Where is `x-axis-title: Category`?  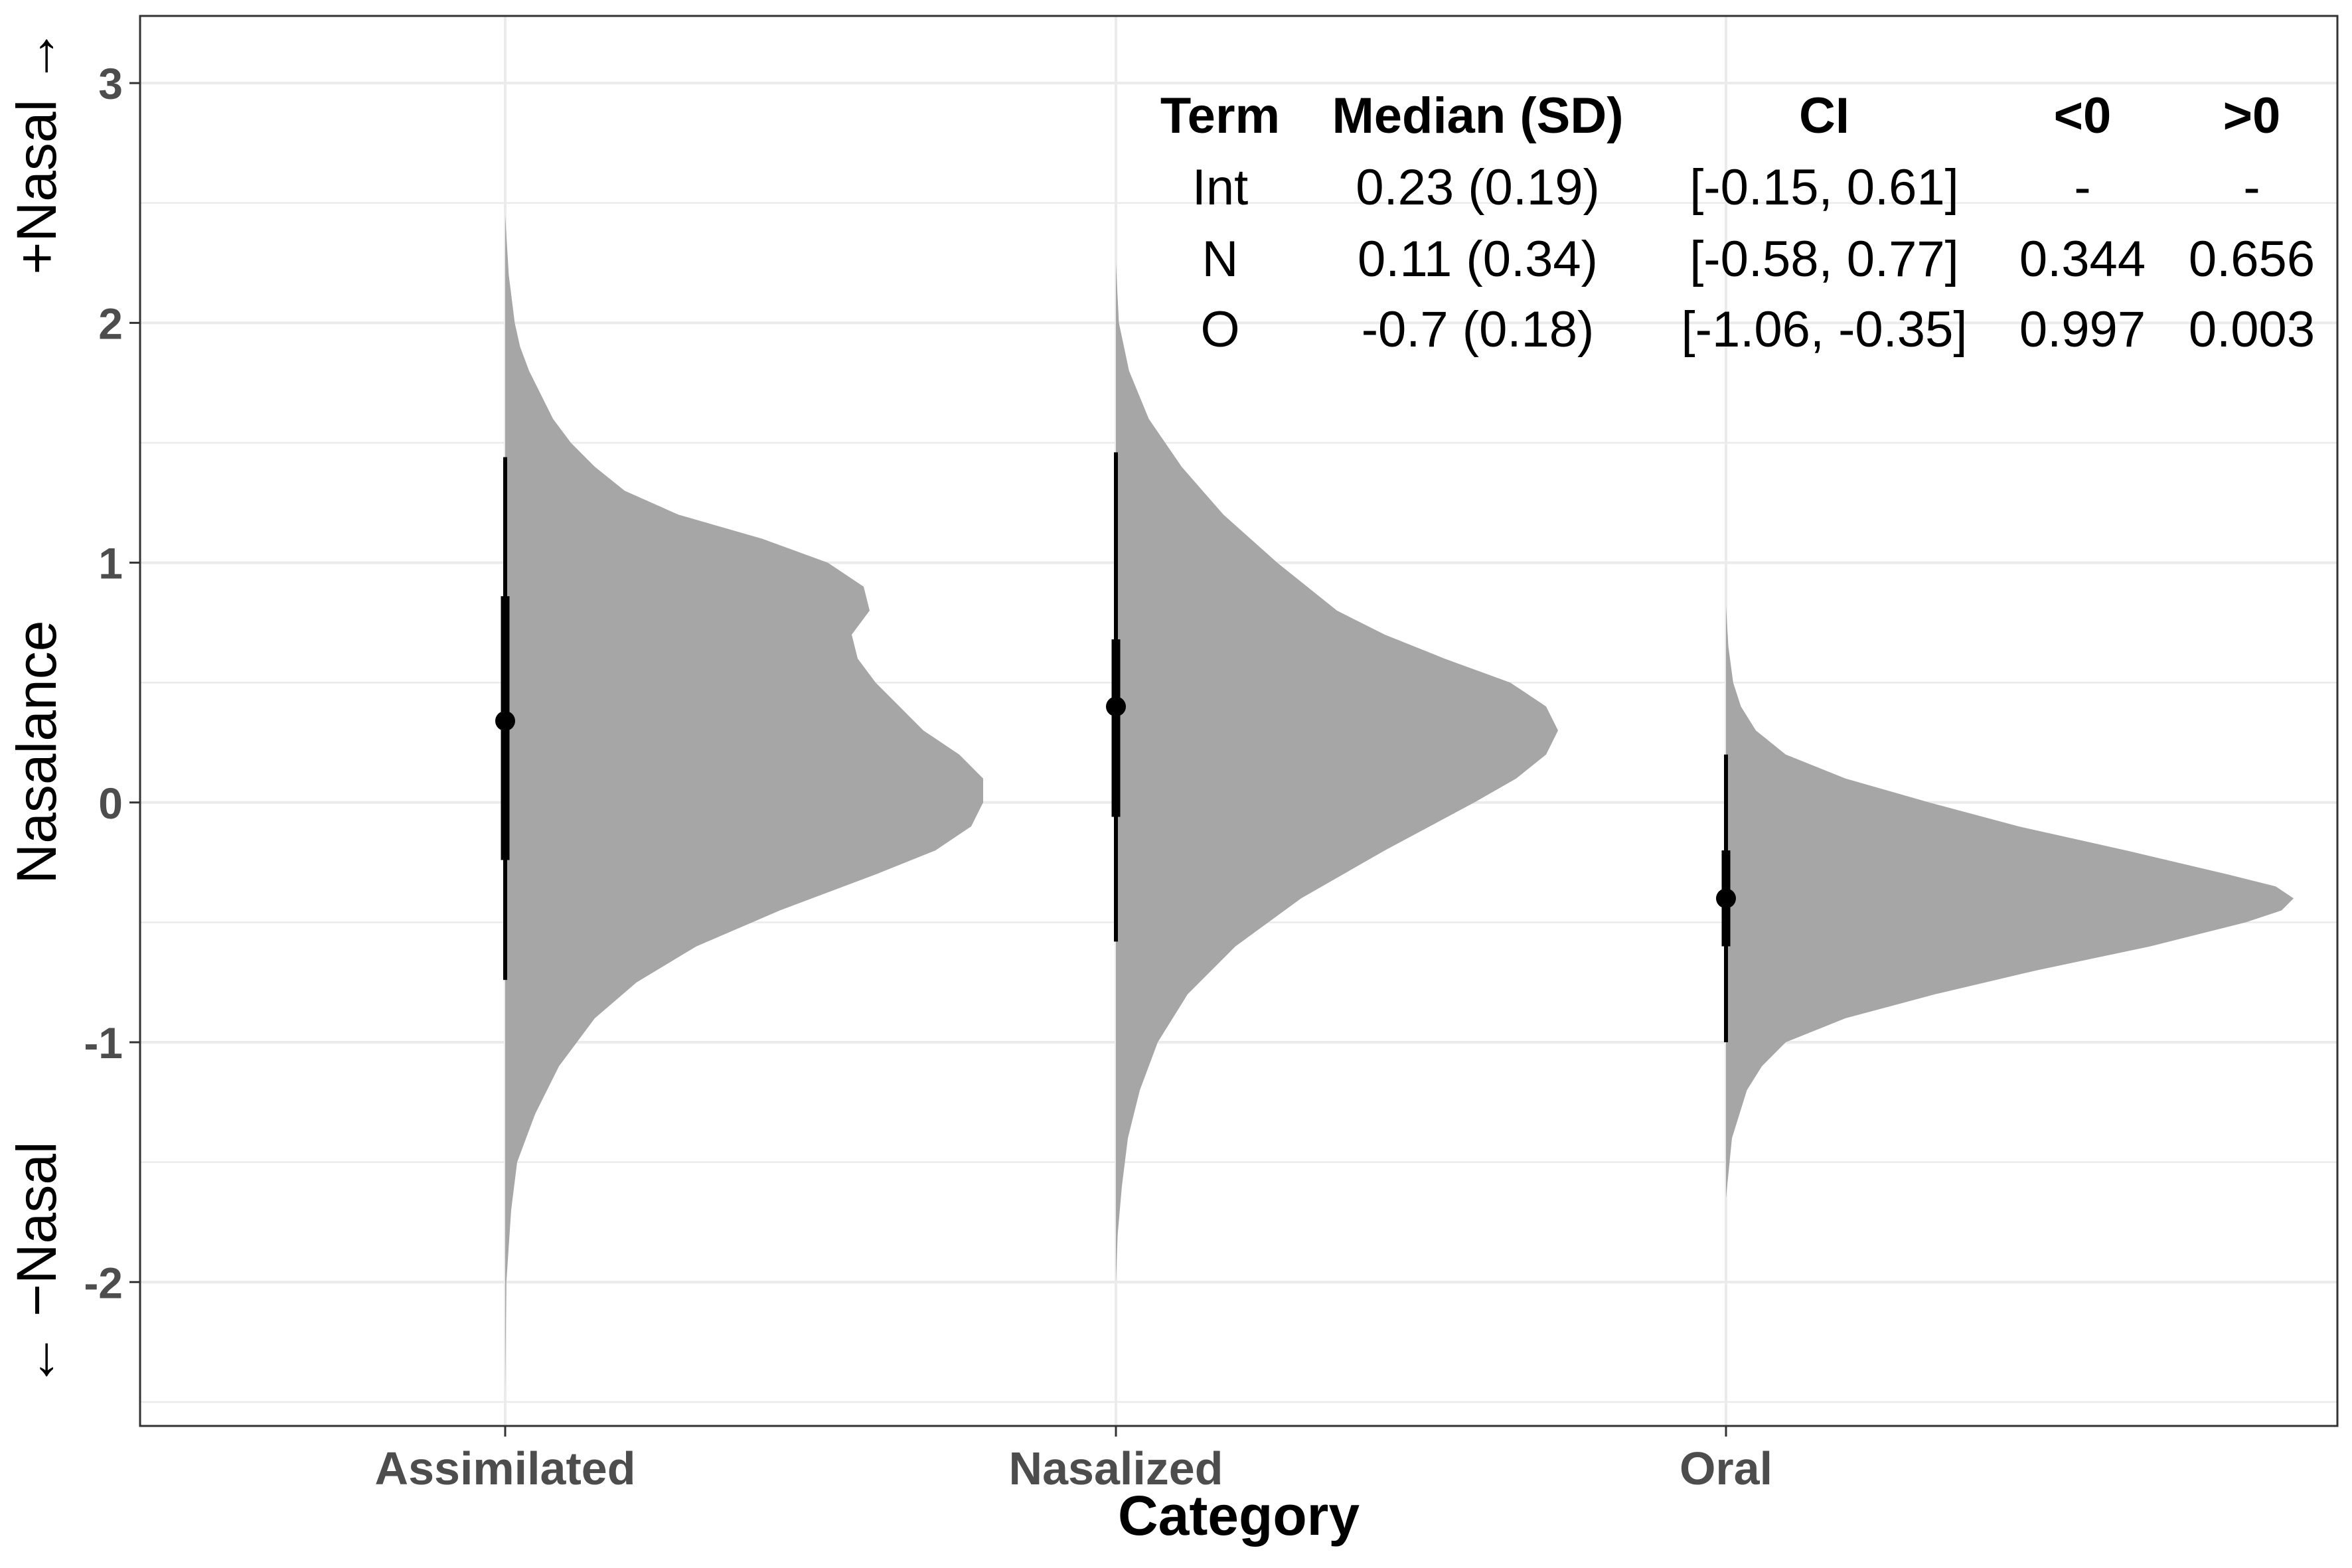
x-axis-title: Category is located at coordinates (1239, 1516).